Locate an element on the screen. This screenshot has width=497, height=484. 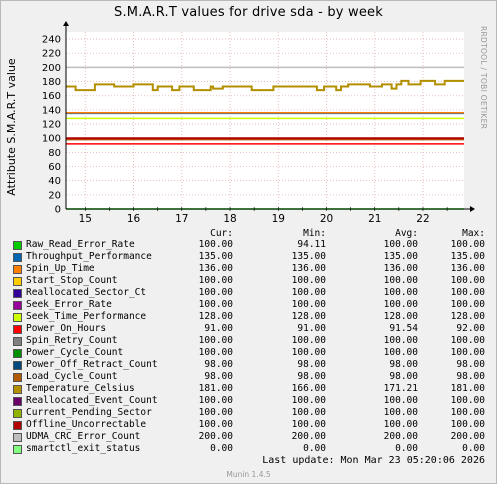
legend-series-name: Seek_Error_Rate is located at coordinates (69, 304).